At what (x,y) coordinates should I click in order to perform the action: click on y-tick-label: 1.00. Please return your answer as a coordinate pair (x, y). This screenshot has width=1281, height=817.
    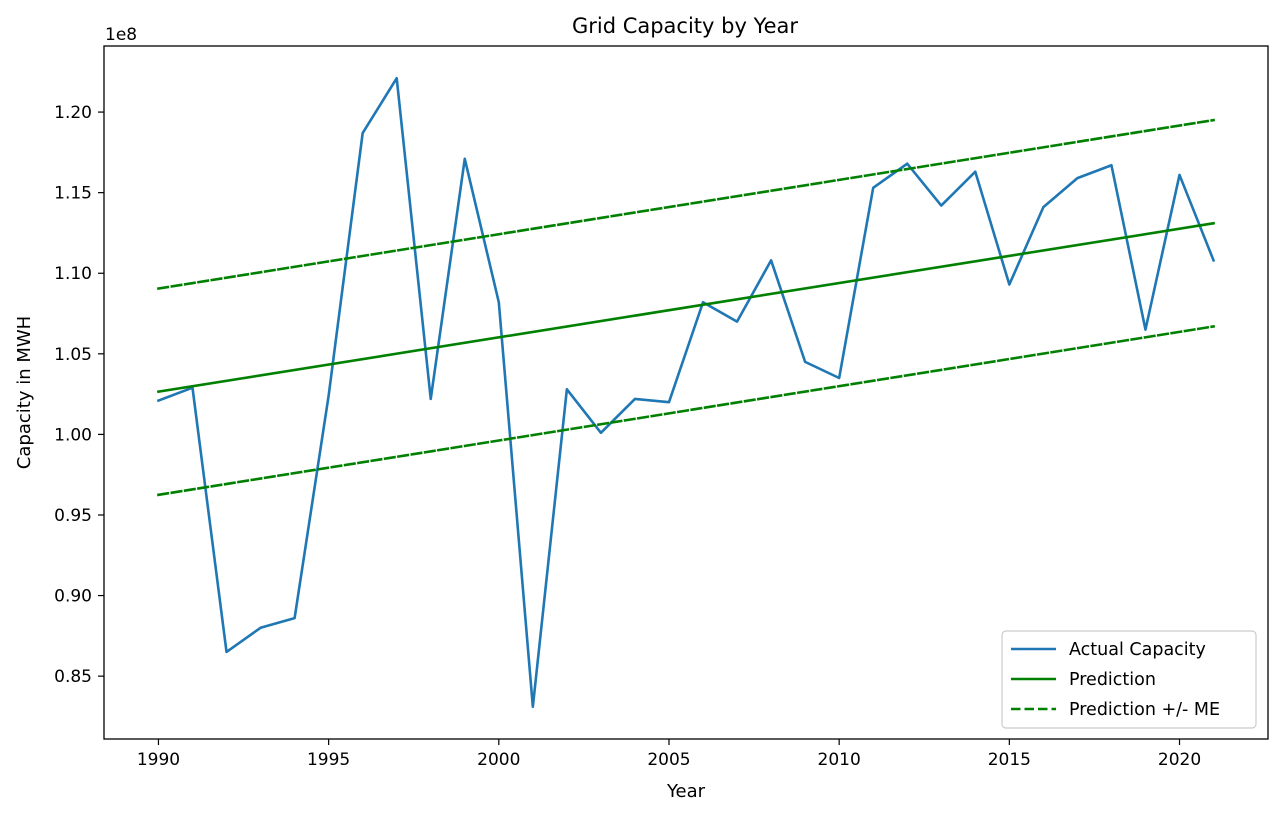
    Looking at the image, I should click on (73, 435).